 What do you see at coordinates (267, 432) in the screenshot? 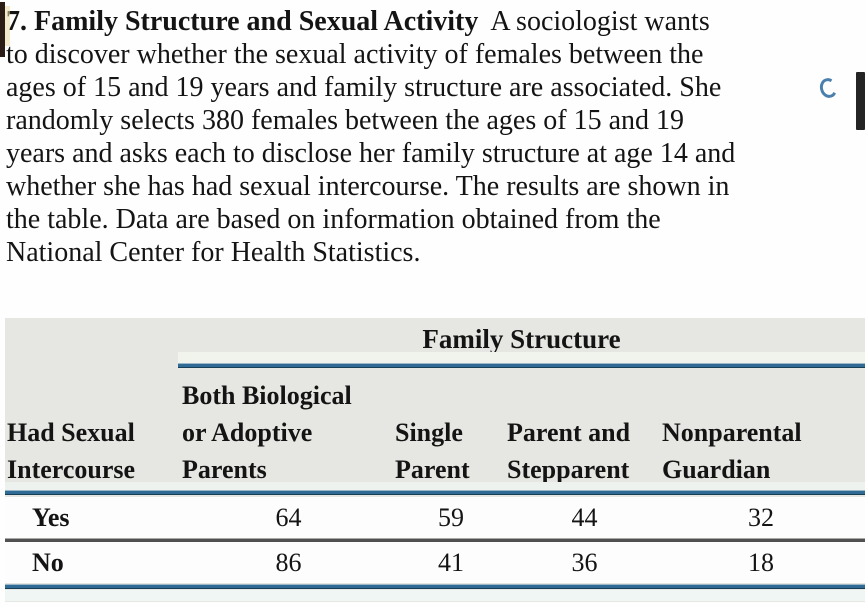
I see `column-header-both-biological-or-adoptive-parents: Both Biological or Adoptive Parents` at bounding box center [267, 432].